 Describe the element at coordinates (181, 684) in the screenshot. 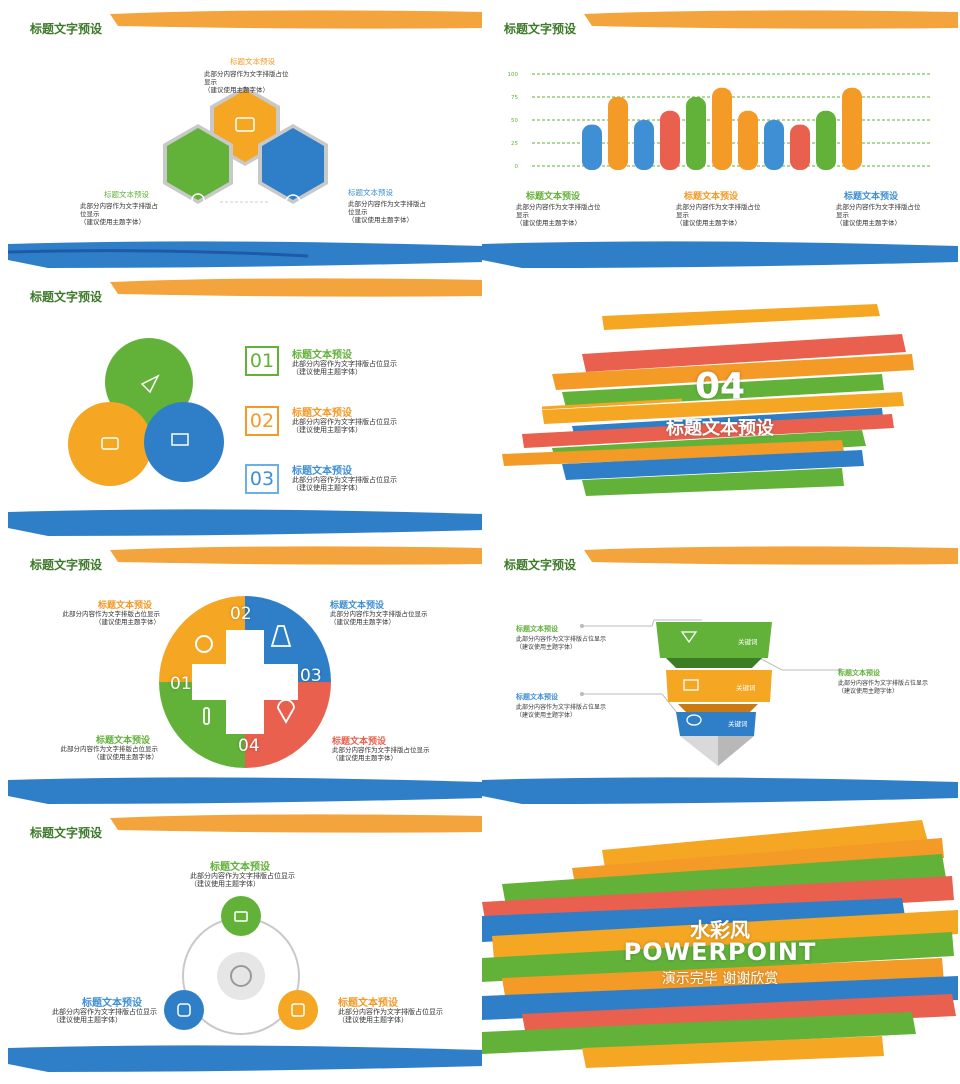

I see `segment-01: 01` at that location.